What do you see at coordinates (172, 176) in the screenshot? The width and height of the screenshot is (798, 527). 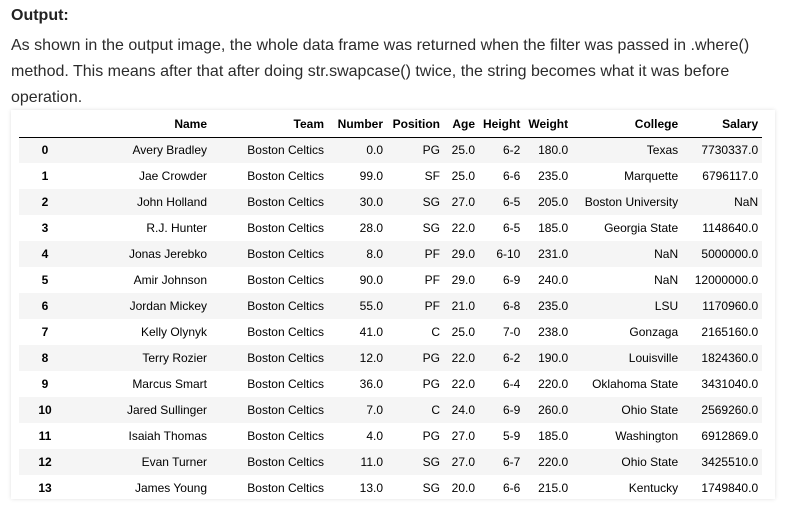 I see `cell-name: Jae Crowder` at bounding box center [172, 176].